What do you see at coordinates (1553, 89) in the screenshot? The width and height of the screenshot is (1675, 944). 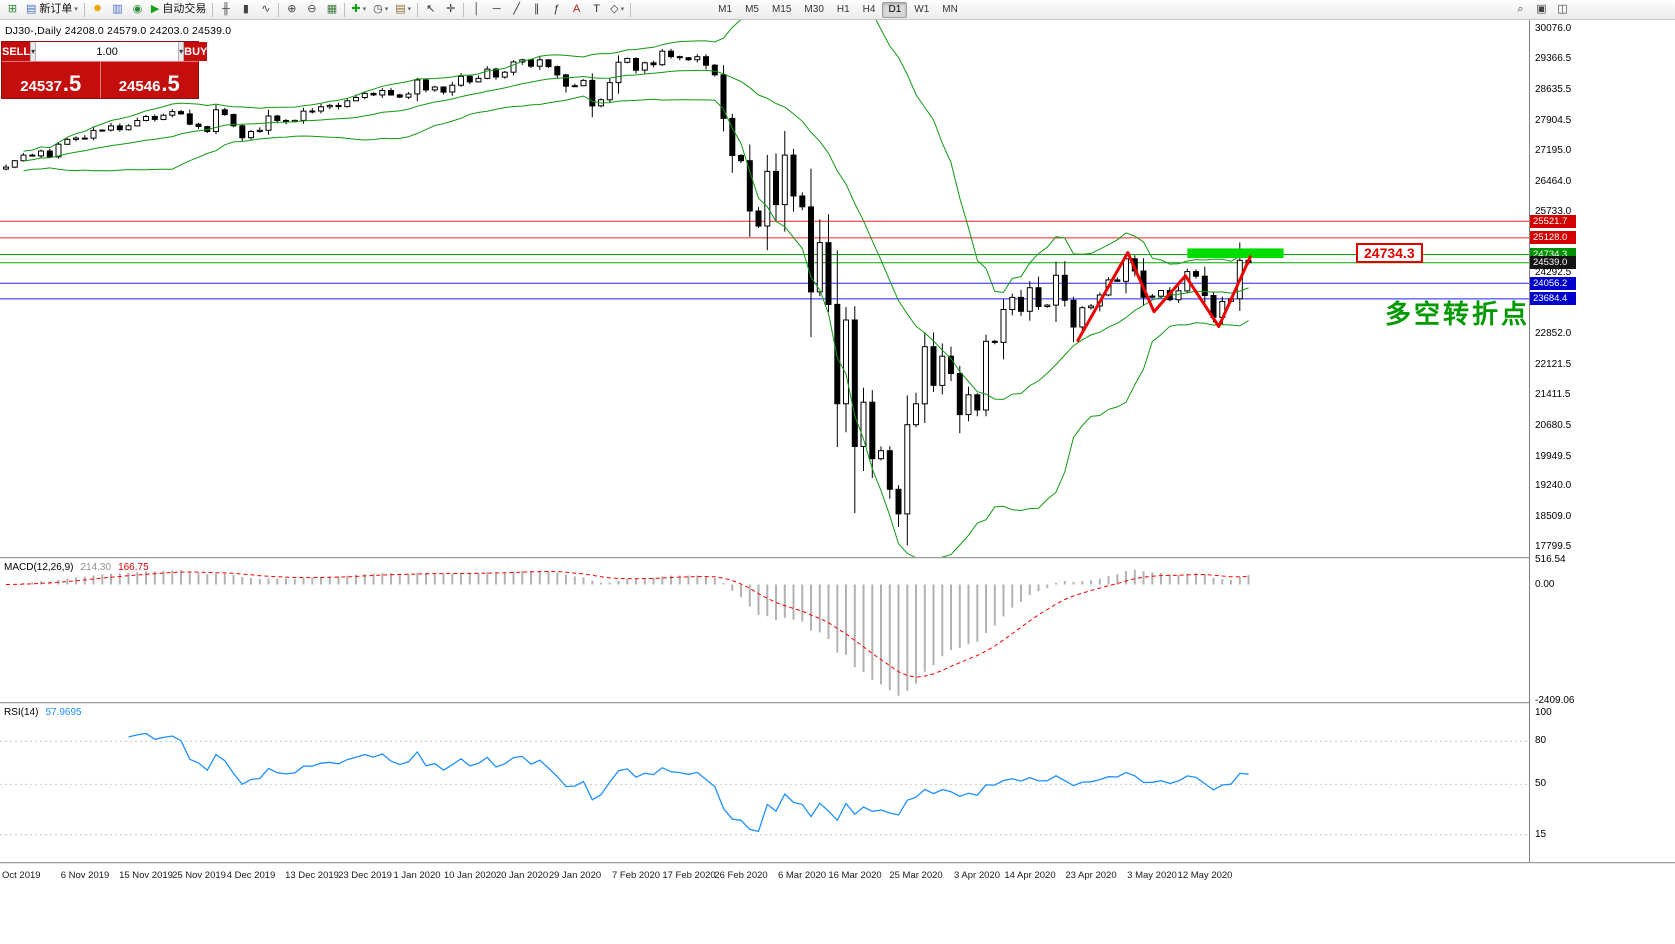 I see `price-tick-label: 28635.5` at bounding box center [1553, 89].